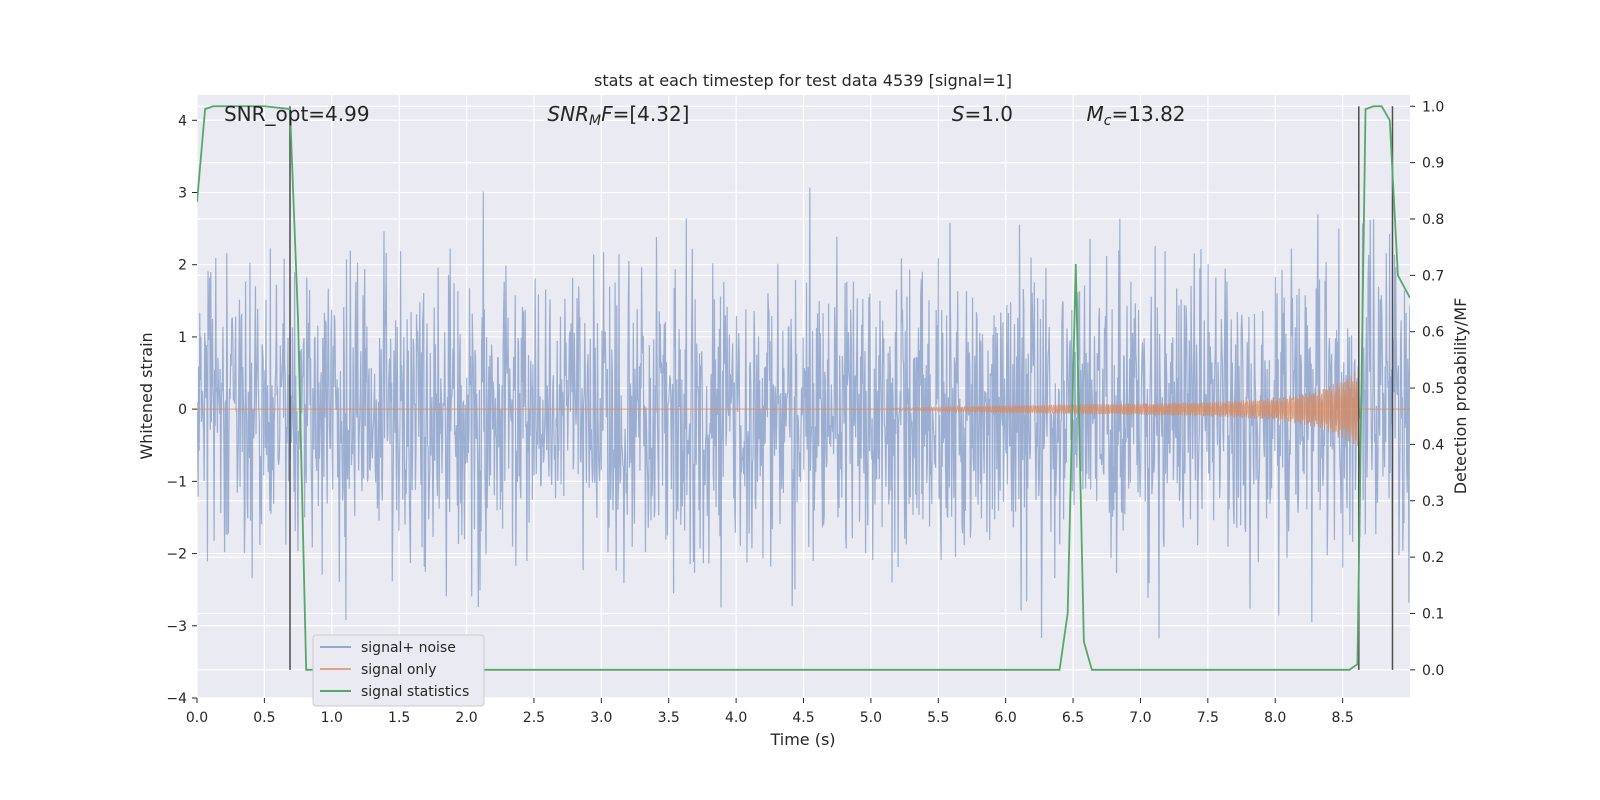 This screenshot has height=800, width=1600. I want to click on y-right-tick-label: 0.7, so click(1433, 276).